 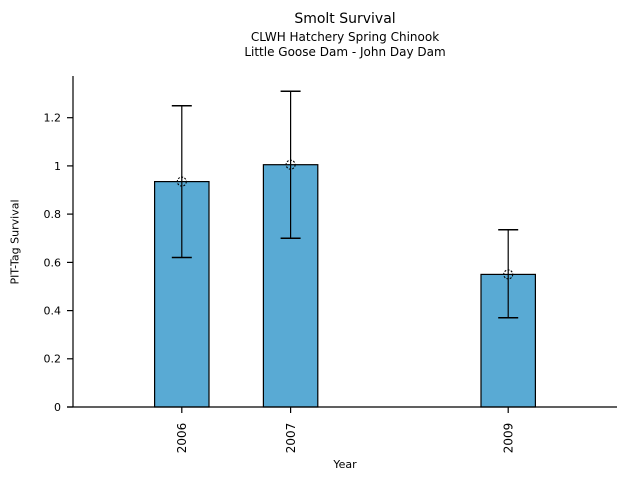 I want to click on y-tick-label: 0.4, so click(x=53, y=310).